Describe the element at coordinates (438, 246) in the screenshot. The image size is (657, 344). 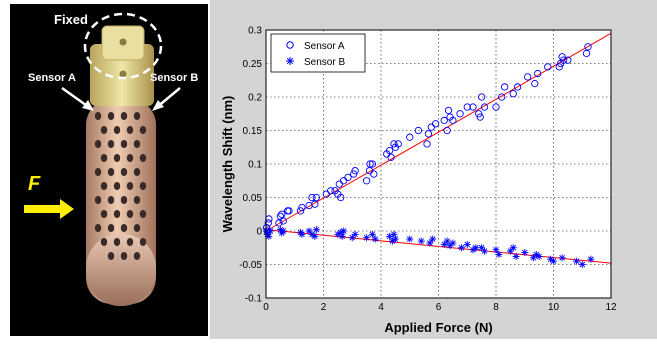
I see `fit-line-sensor-b` at that location.